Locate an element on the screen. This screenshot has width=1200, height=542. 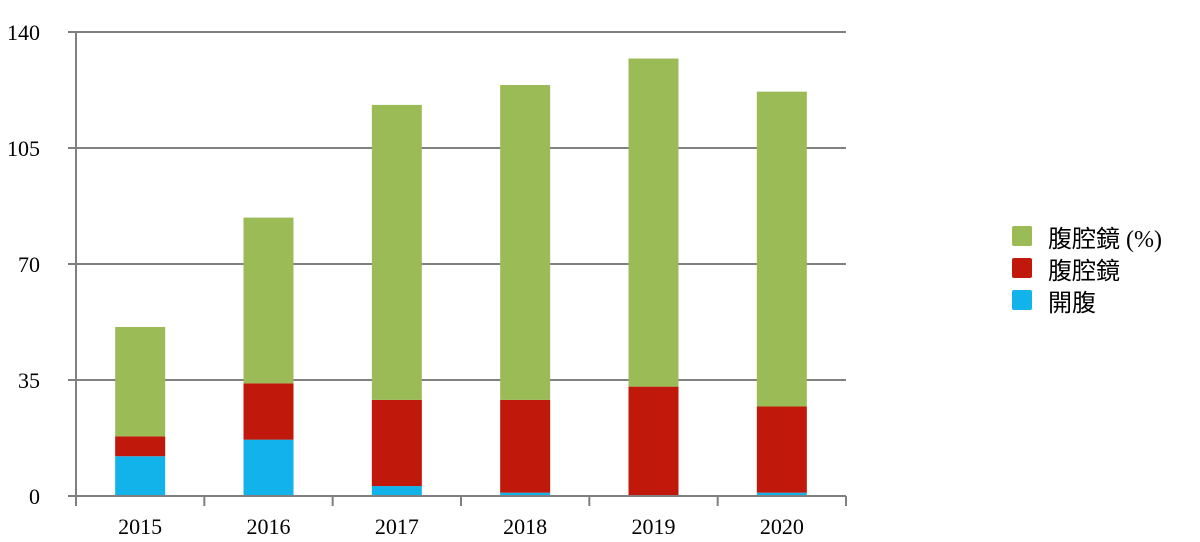
legend-swatch-red is located at coordinates (1022, 268).